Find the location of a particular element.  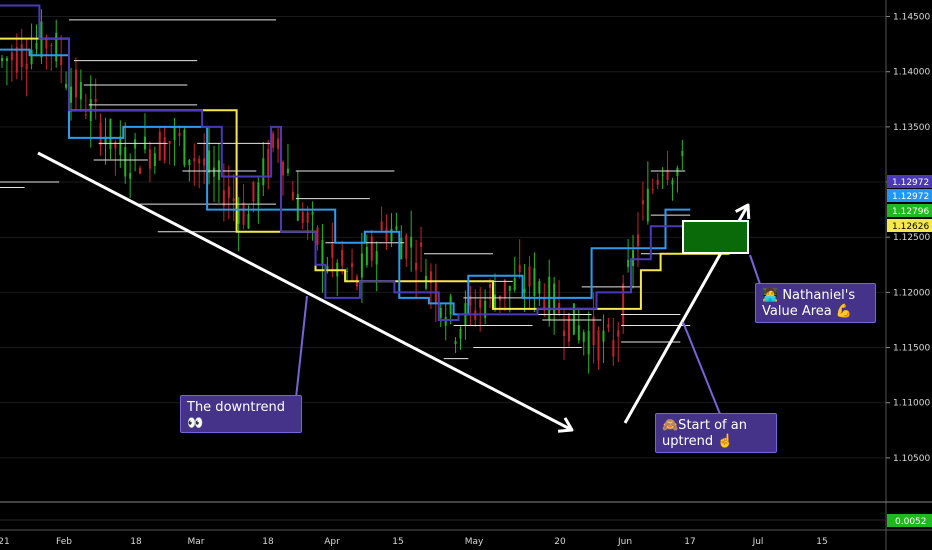

ytick-label: 1.11500 is located at coordinates (911, 349).